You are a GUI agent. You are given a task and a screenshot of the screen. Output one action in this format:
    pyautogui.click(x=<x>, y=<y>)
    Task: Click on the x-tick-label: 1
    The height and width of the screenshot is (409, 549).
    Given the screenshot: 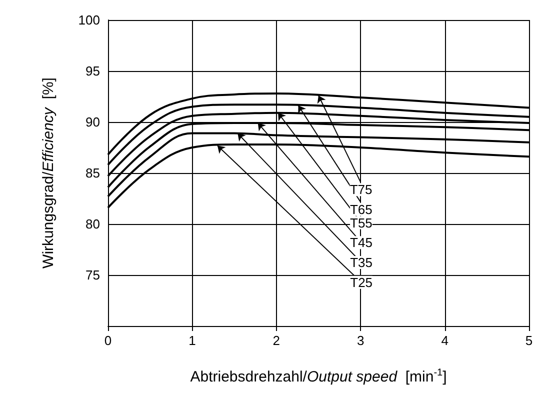 What is the action you would take?
    pyautogui.click(x=192, y=340)
    